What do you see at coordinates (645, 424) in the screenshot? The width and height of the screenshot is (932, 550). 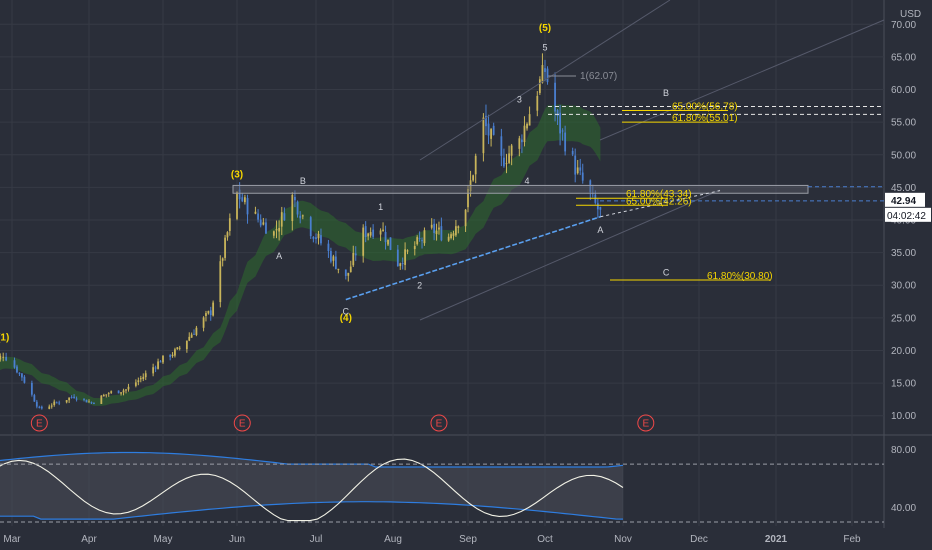 I see `earnings-marker-label: E` at bounding box center [645, 424].